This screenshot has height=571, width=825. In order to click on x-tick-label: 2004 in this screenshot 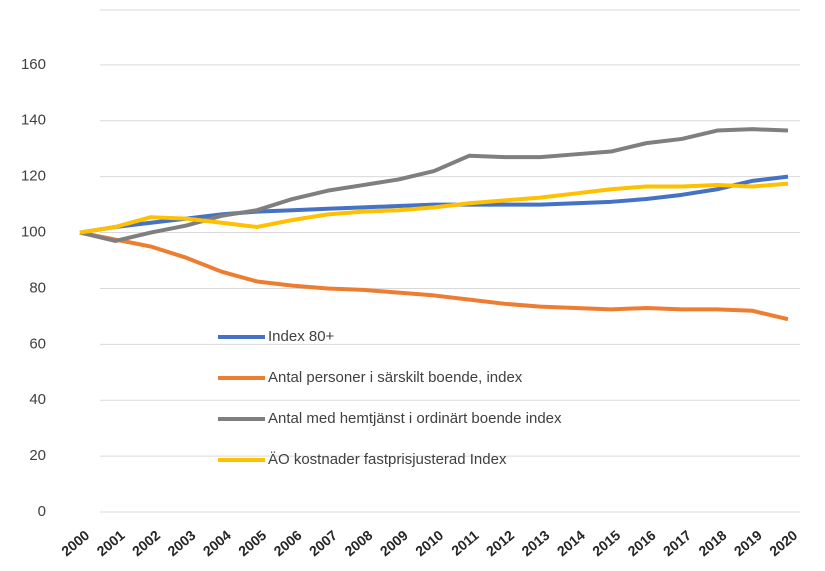, I will do `click(217, 543)`.